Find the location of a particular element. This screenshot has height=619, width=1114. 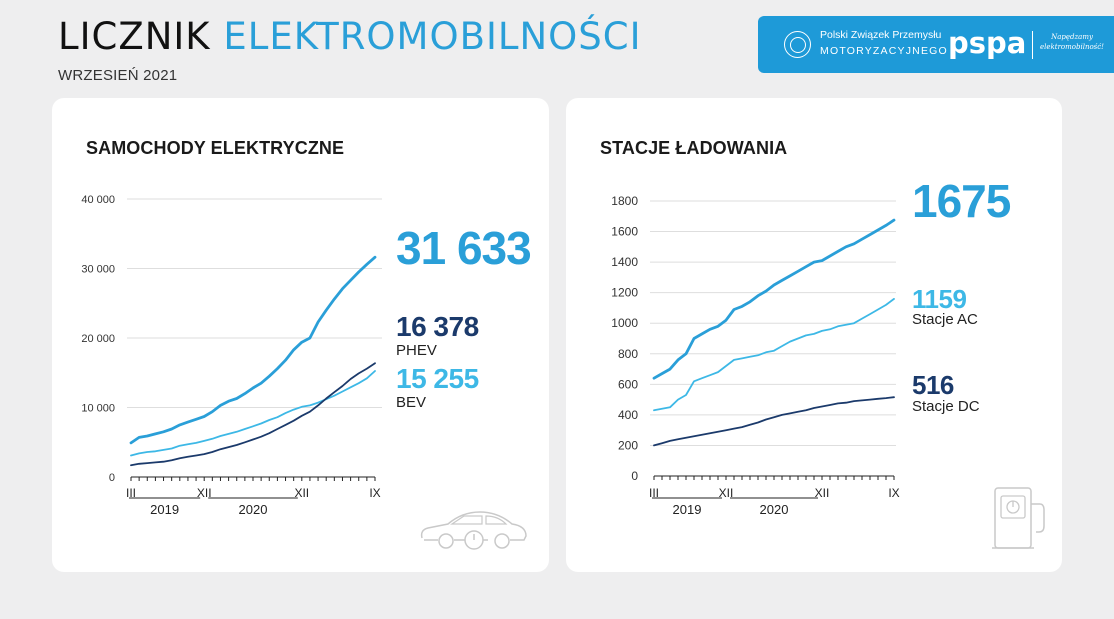

y-tick-label: 800 is located at coordinates (628, 354).